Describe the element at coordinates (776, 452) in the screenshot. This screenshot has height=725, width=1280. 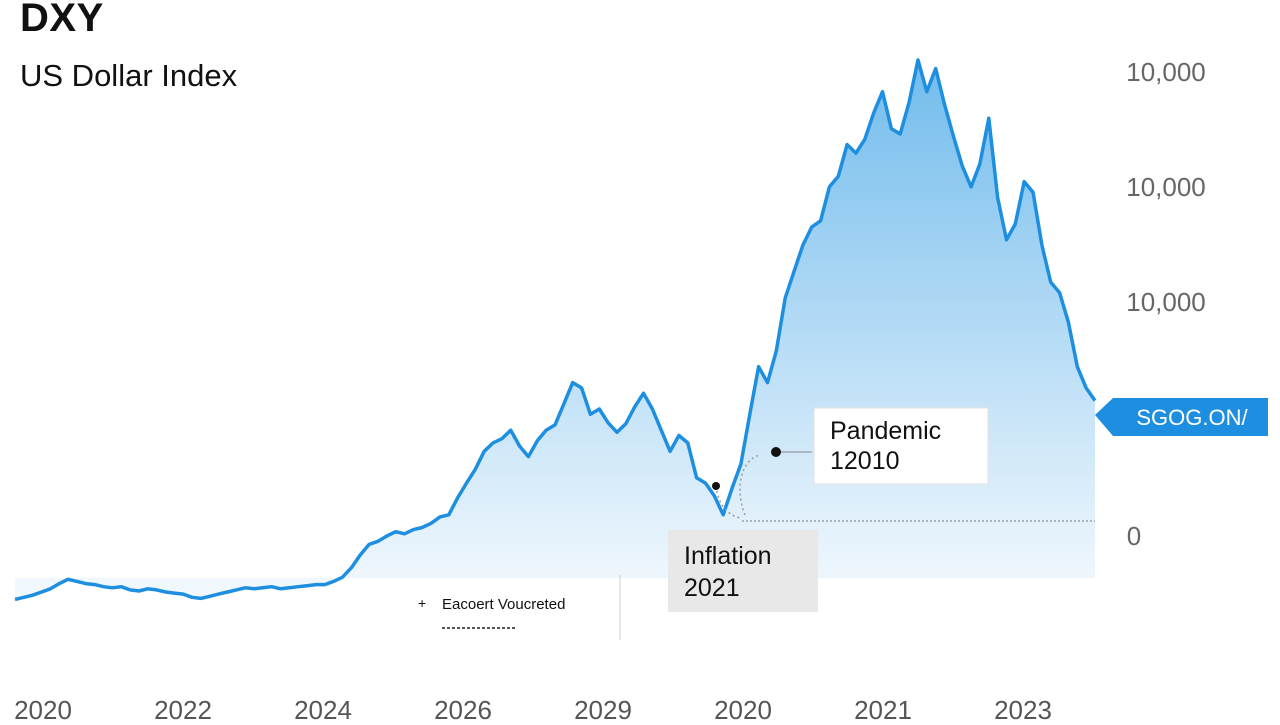
I see `annotation-pandemic-dot` at that location.